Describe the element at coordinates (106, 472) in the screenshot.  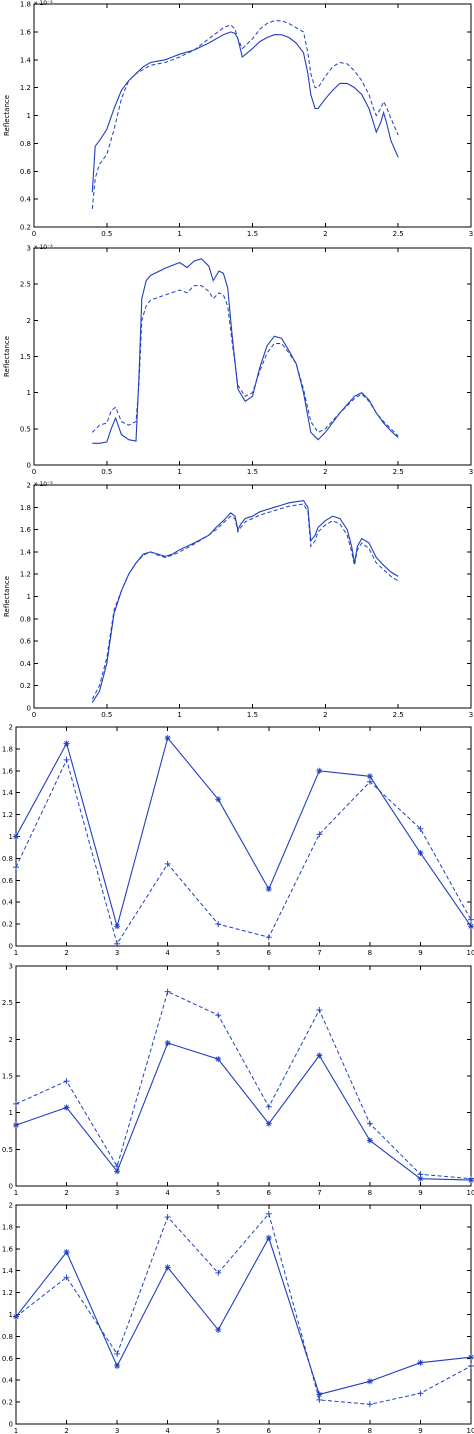
I see `x-tick-label: 0.5` at that location.